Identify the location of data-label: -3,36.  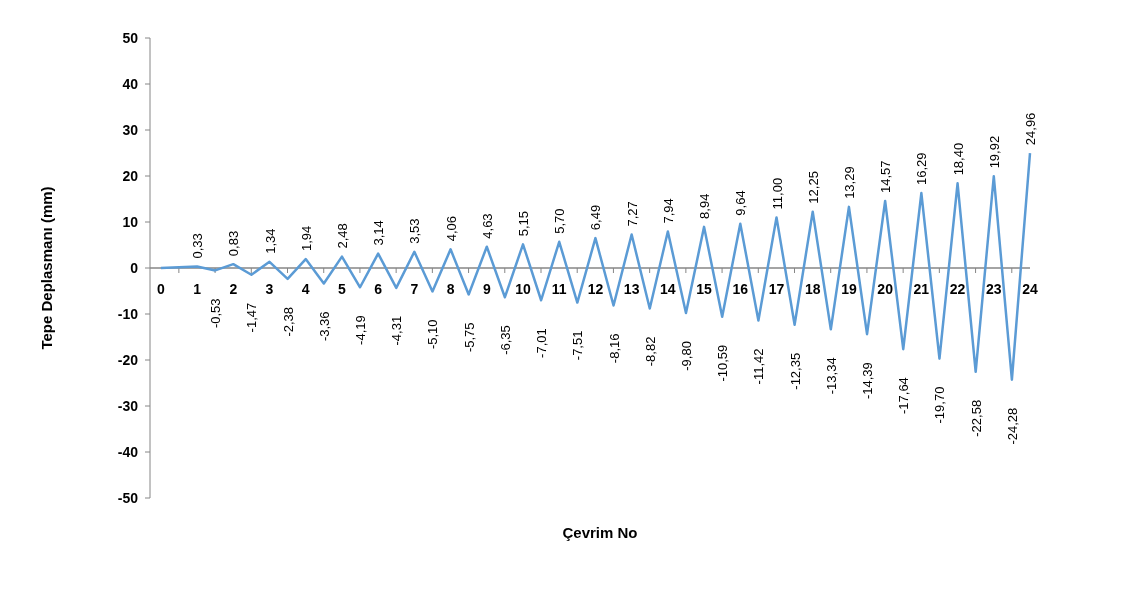
(324, 326).